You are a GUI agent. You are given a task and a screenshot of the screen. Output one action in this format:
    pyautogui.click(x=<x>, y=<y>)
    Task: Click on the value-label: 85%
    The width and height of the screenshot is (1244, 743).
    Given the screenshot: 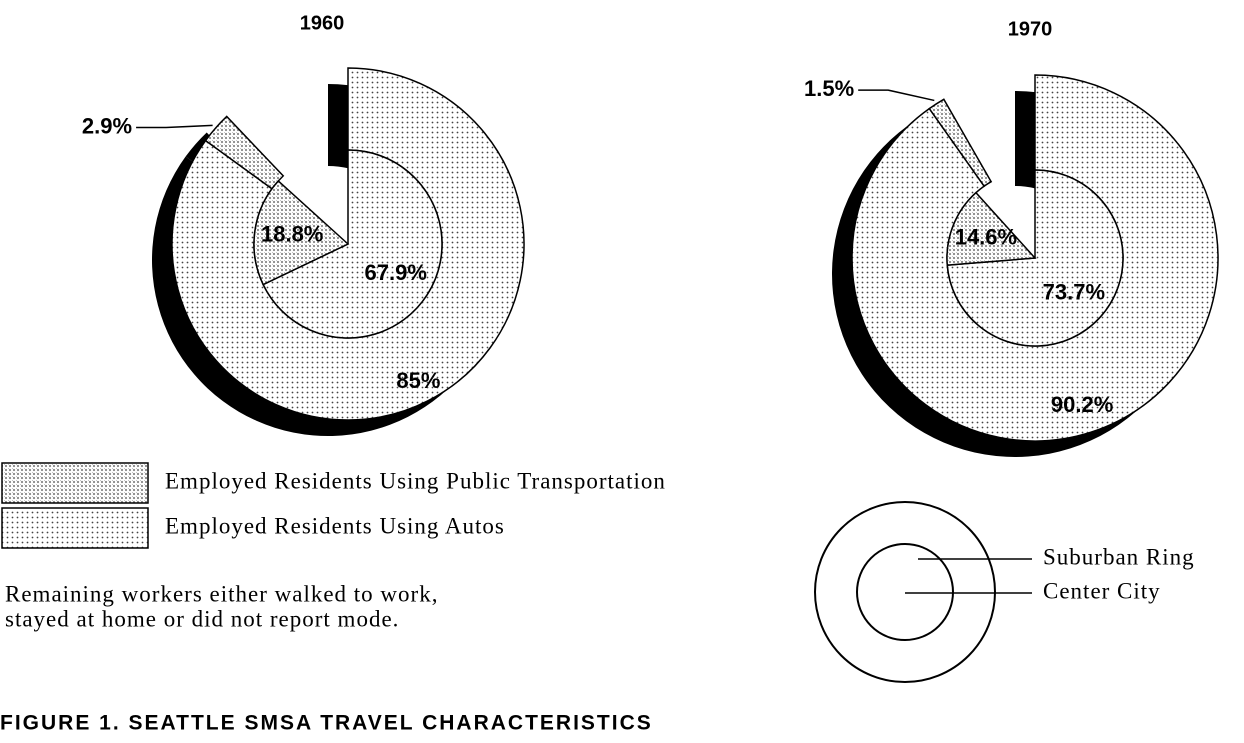 What is the action you would take?
    pyautogui.click(x=418, y=380)
    